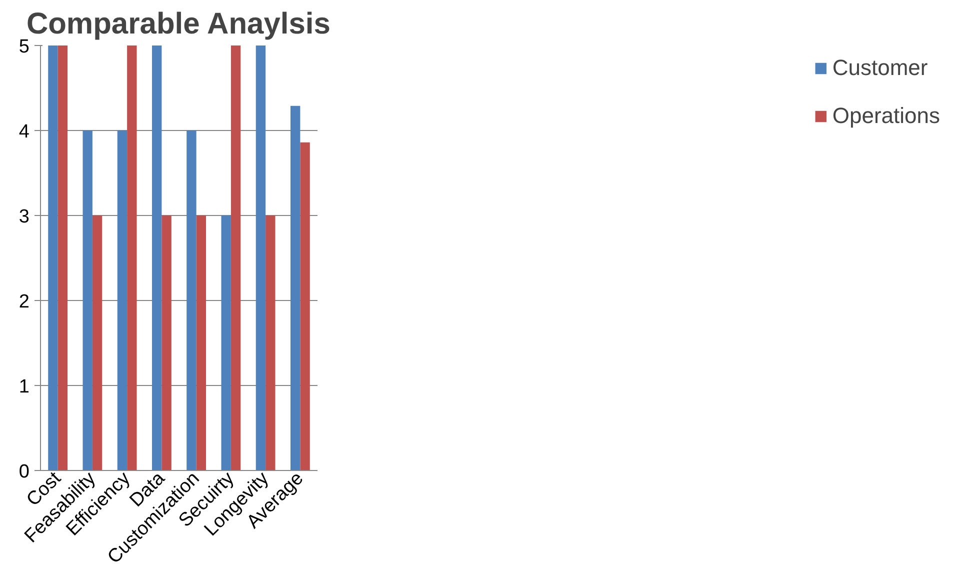 Image resolution: width=954 pixels, height=582 pixels. Describe the element at coordinates (24, 387) in the screenshot. I see `y-tick-label: 1` at that location.